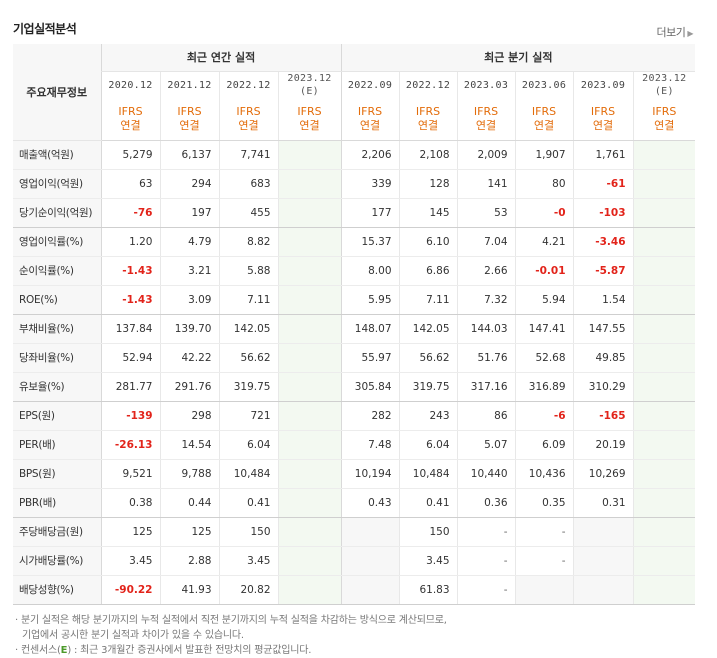  What do you see at coordinates (130, 416) in the screenshot?
I see `annual-value-cell: -139` at bounding box center [130, 416].